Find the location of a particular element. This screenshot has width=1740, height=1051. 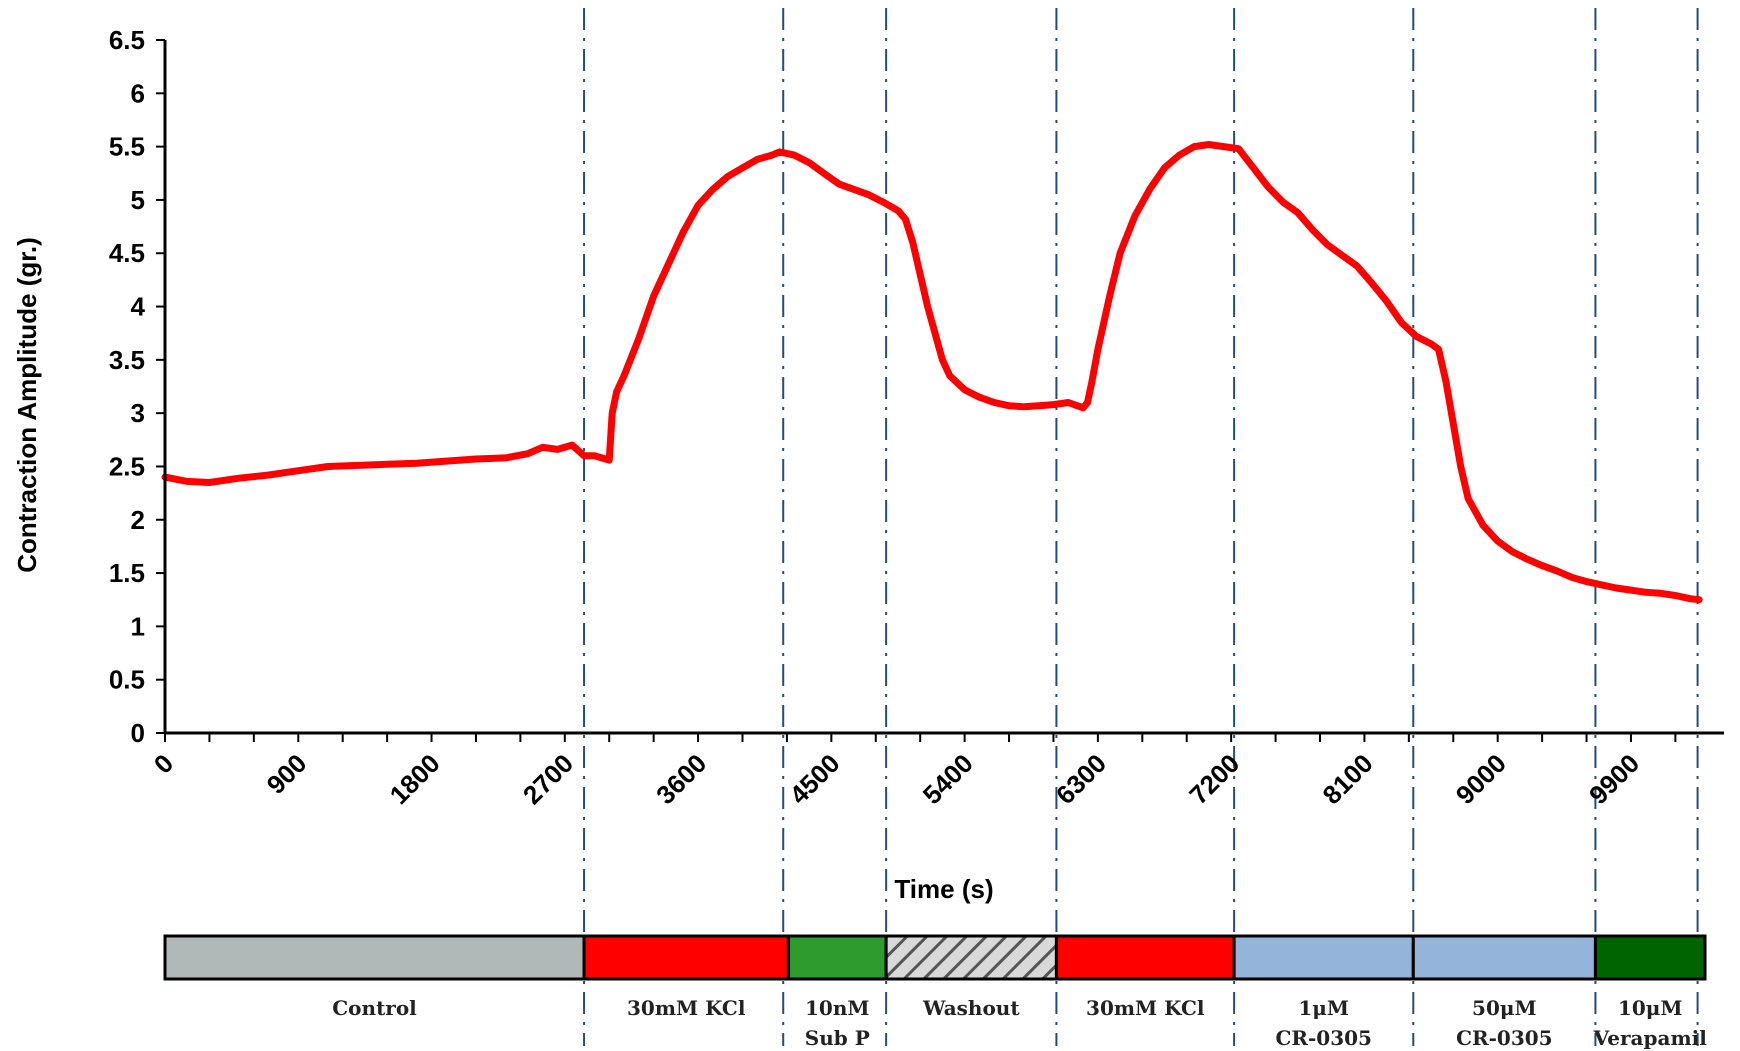

phase-label-8: 10μM is located at coordinates (1650, 1008).